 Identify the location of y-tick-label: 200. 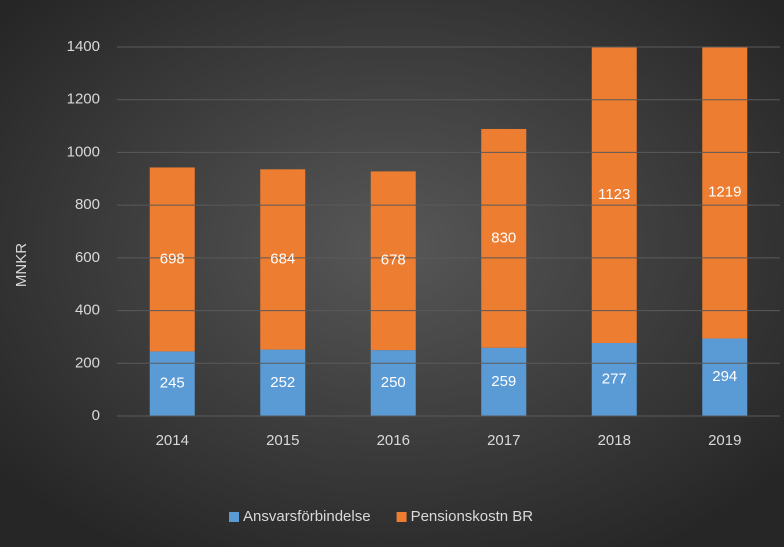
(87, 362).